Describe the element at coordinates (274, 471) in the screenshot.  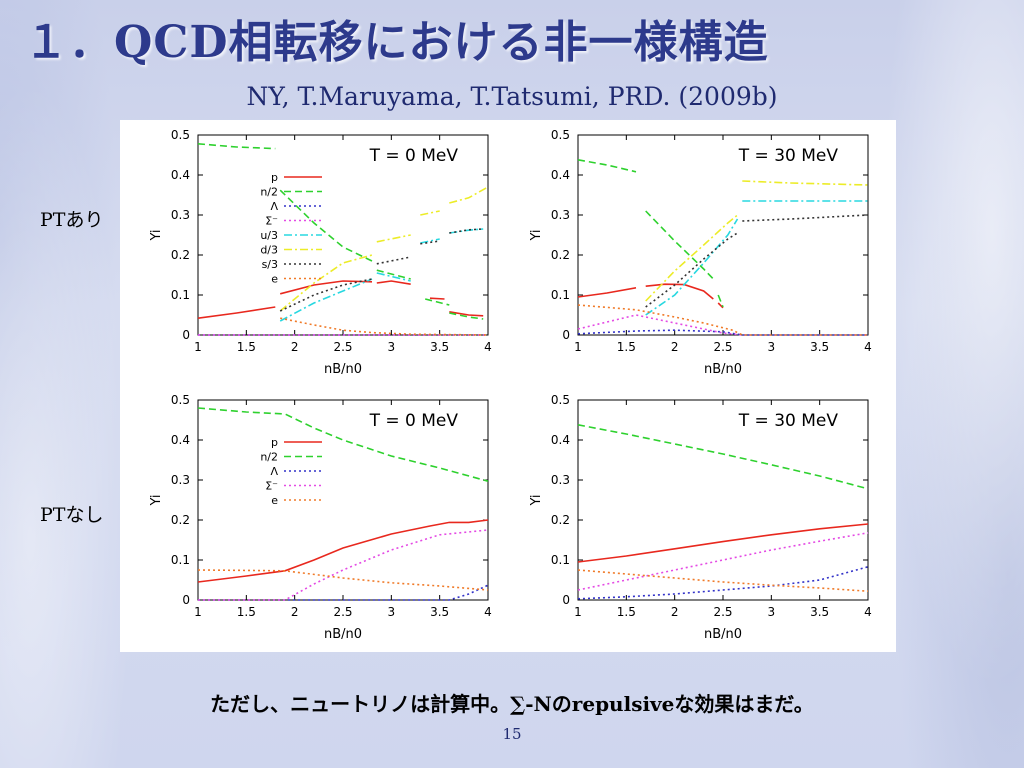
I see `legend-label: Λ` at that location.